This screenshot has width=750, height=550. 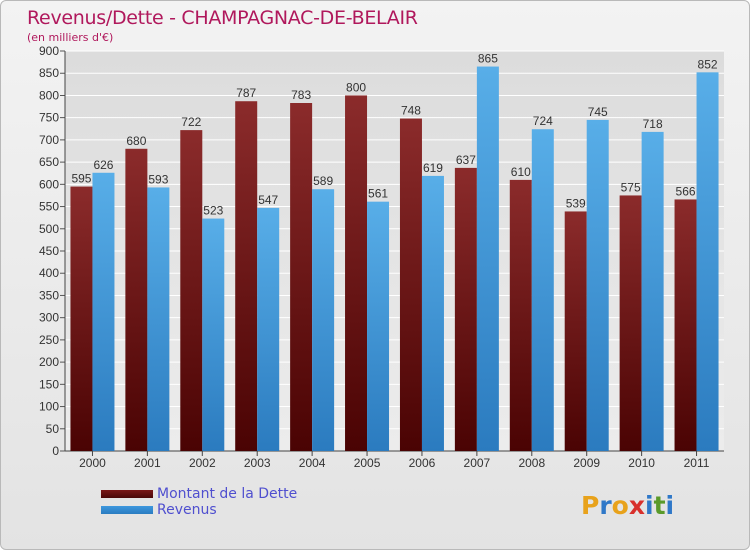 What do you see at coordinates (49, 362) in the screenshot?
I see `y-tick-label: 200` at bounding box center [49, 362].